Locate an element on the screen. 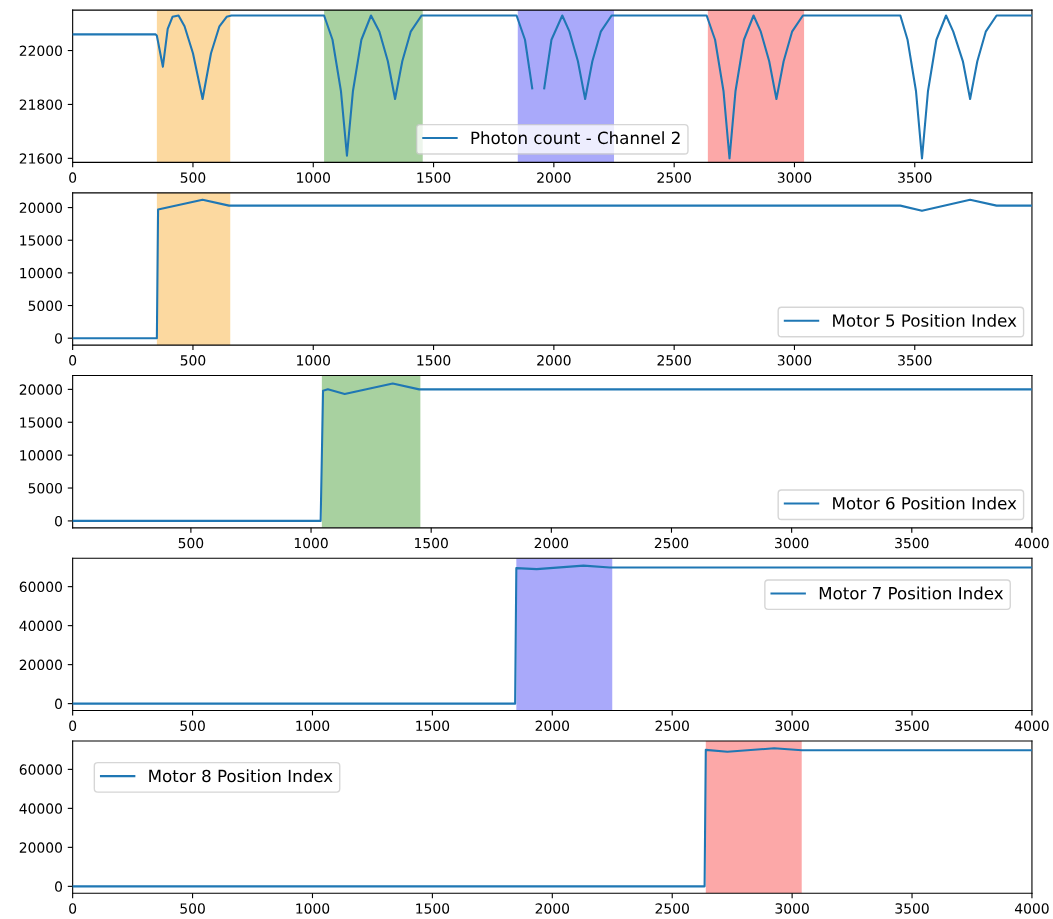  legend-label: Motor 5 Position Index is located at coordinates (925, 320).